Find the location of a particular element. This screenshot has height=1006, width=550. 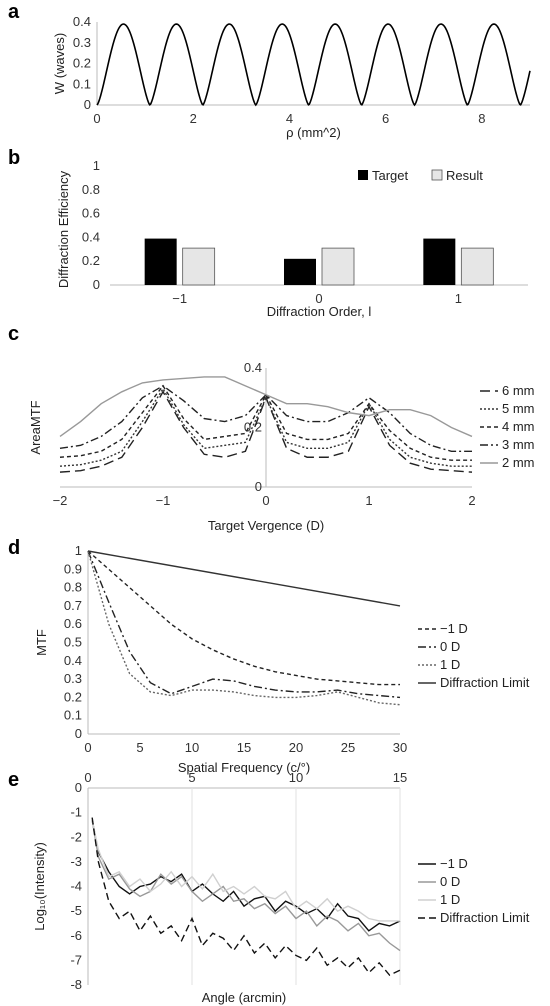

panel-label-c: c is located at coordinates (13, 334).